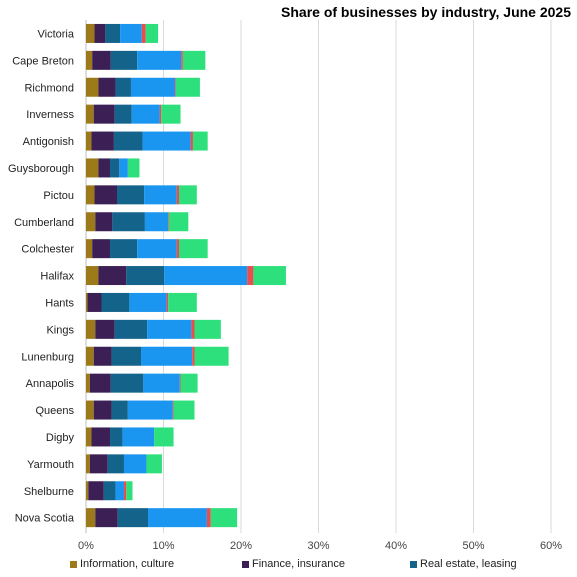 This screenshot has height=577, width=577. I want to click on legend-item-information: Information, culture, so click(122, 564).